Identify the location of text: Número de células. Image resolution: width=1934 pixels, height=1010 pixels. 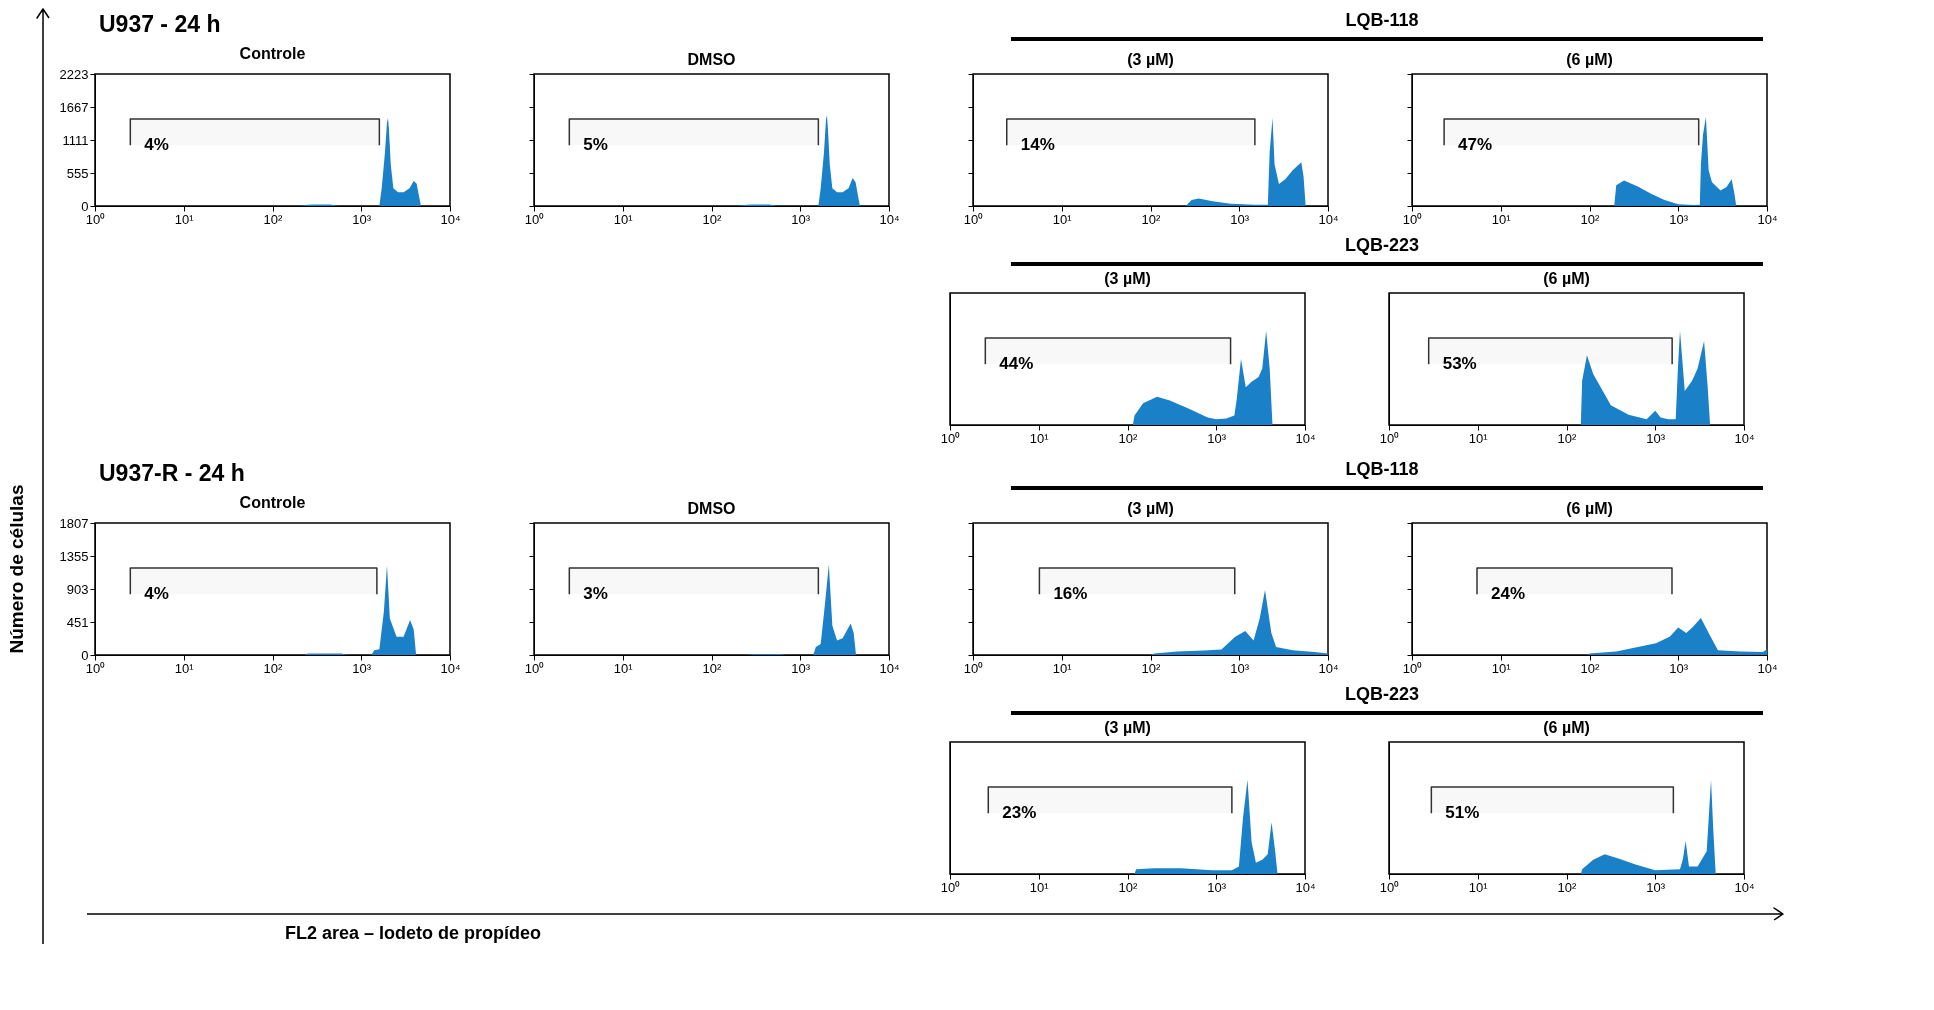
(16, 569).